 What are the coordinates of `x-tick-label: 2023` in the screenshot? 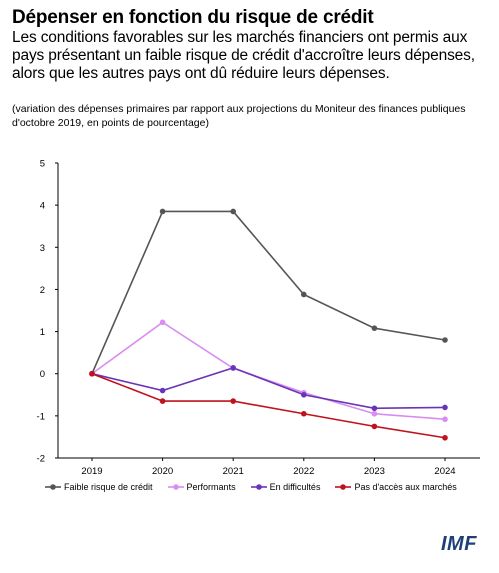 It's located at (374, 471).